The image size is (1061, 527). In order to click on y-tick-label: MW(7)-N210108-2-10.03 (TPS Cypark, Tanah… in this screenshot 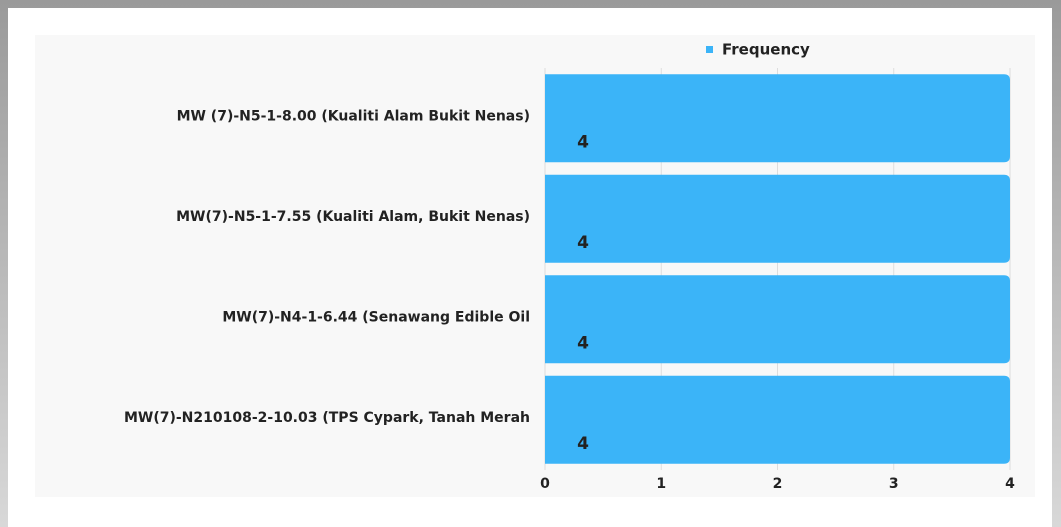, I will do `click(327, 418)`.